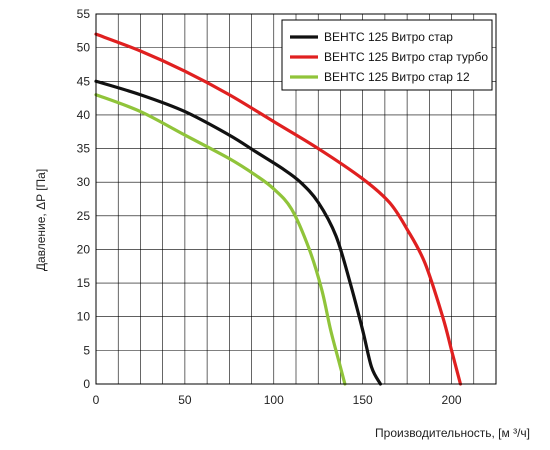 This screenshot has width=550, height=450. I want to click on y-tick-label: 40, so click(84, 115).